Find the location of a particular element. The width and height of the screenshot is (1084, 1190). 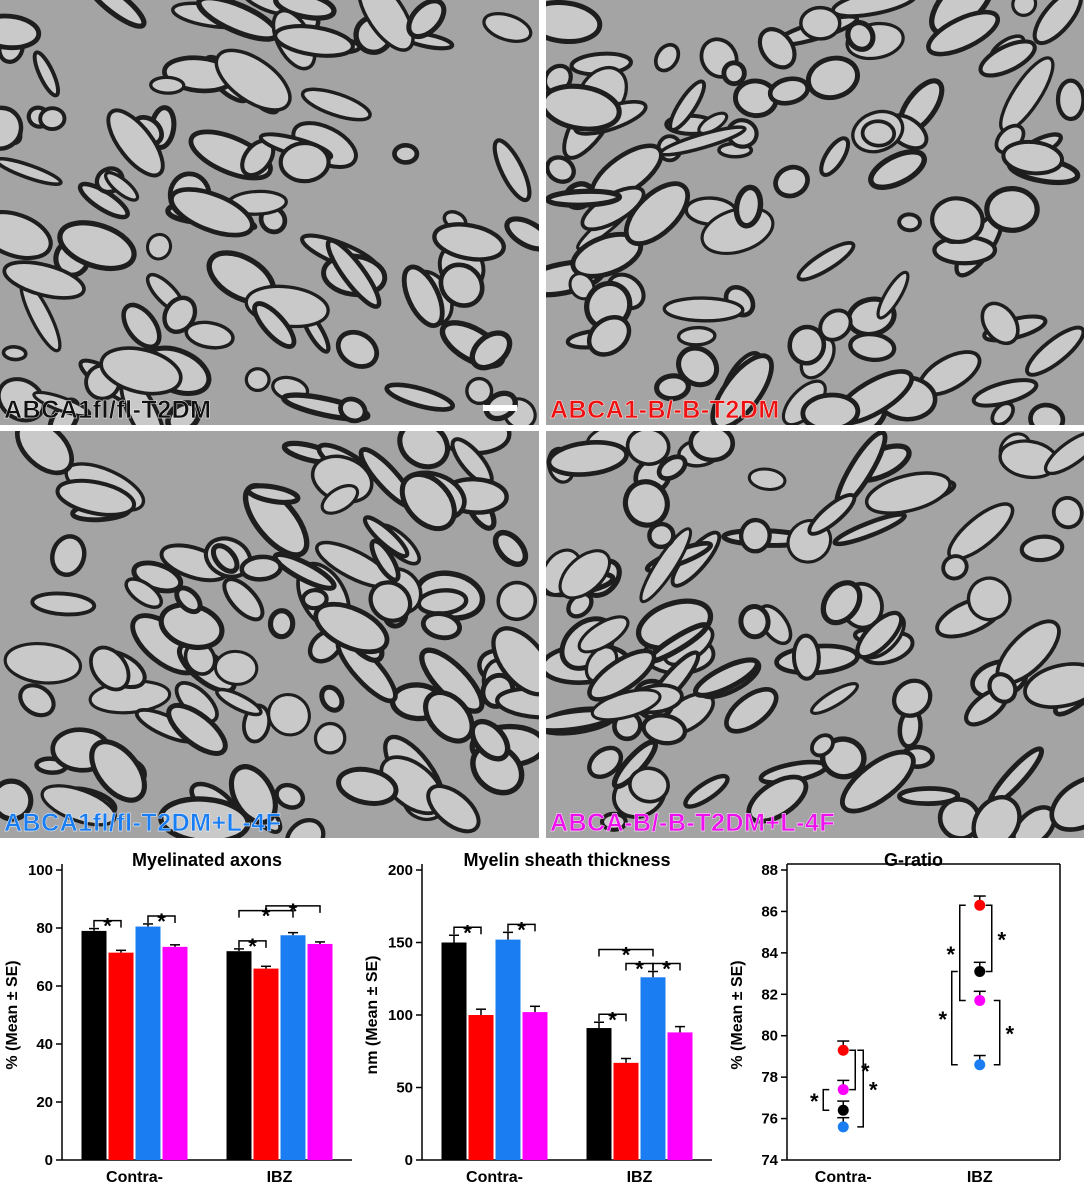

panel-label-2: ABCA1-B/-B-T2DM is located at coordinates (665, 410).